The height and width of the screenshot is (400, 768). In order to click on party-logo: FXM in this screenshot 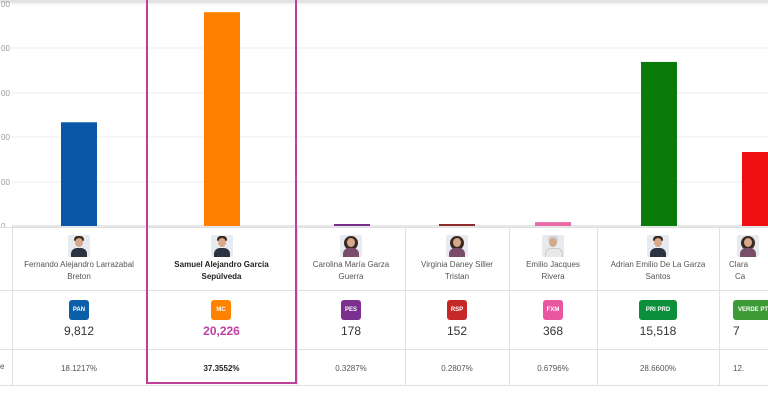, I will do `click(553, 310)`.